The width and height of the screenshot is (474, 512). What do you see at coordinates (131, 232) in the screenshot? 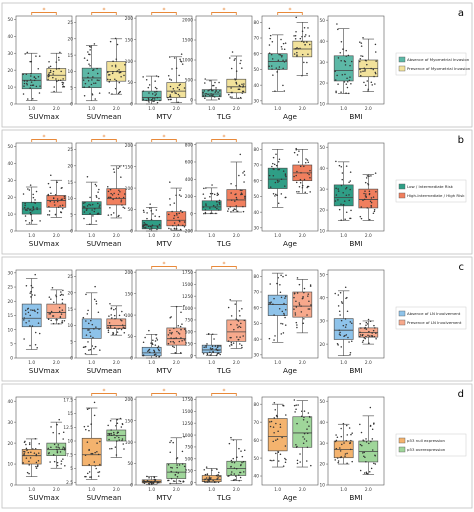
I see `y-tick-label: 0` at bounding box center [131, 232].